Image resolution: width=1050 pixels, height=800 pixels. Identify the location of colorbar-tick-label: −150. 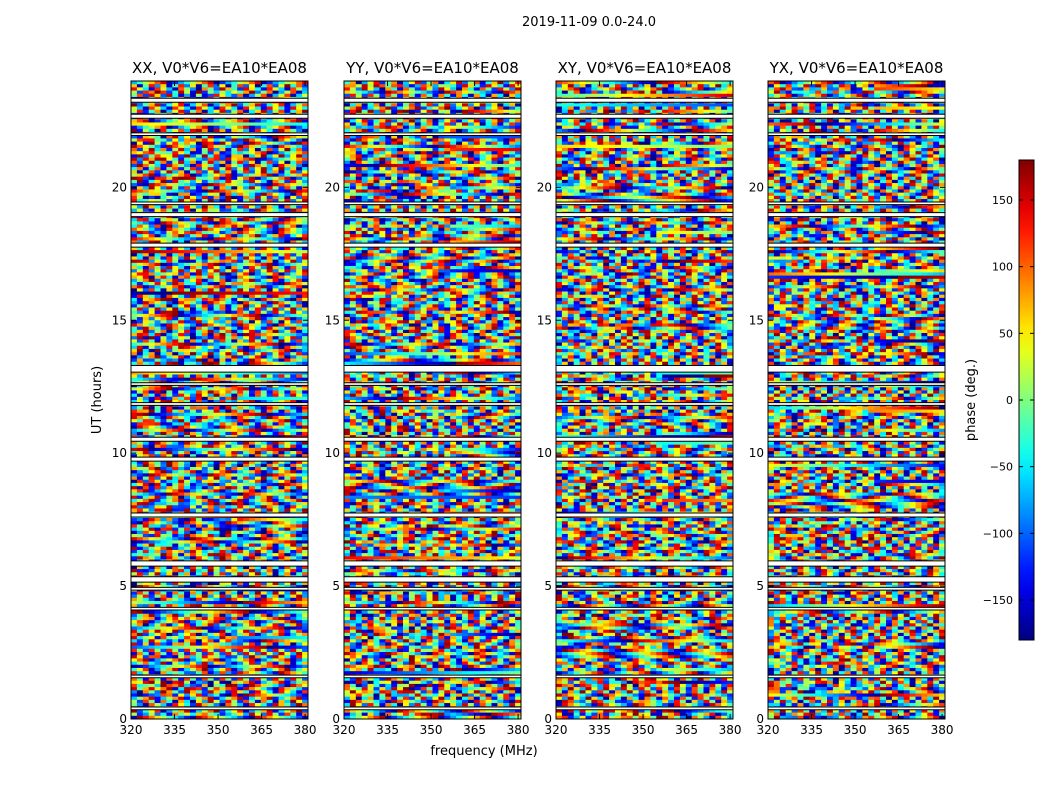
(998, 600).